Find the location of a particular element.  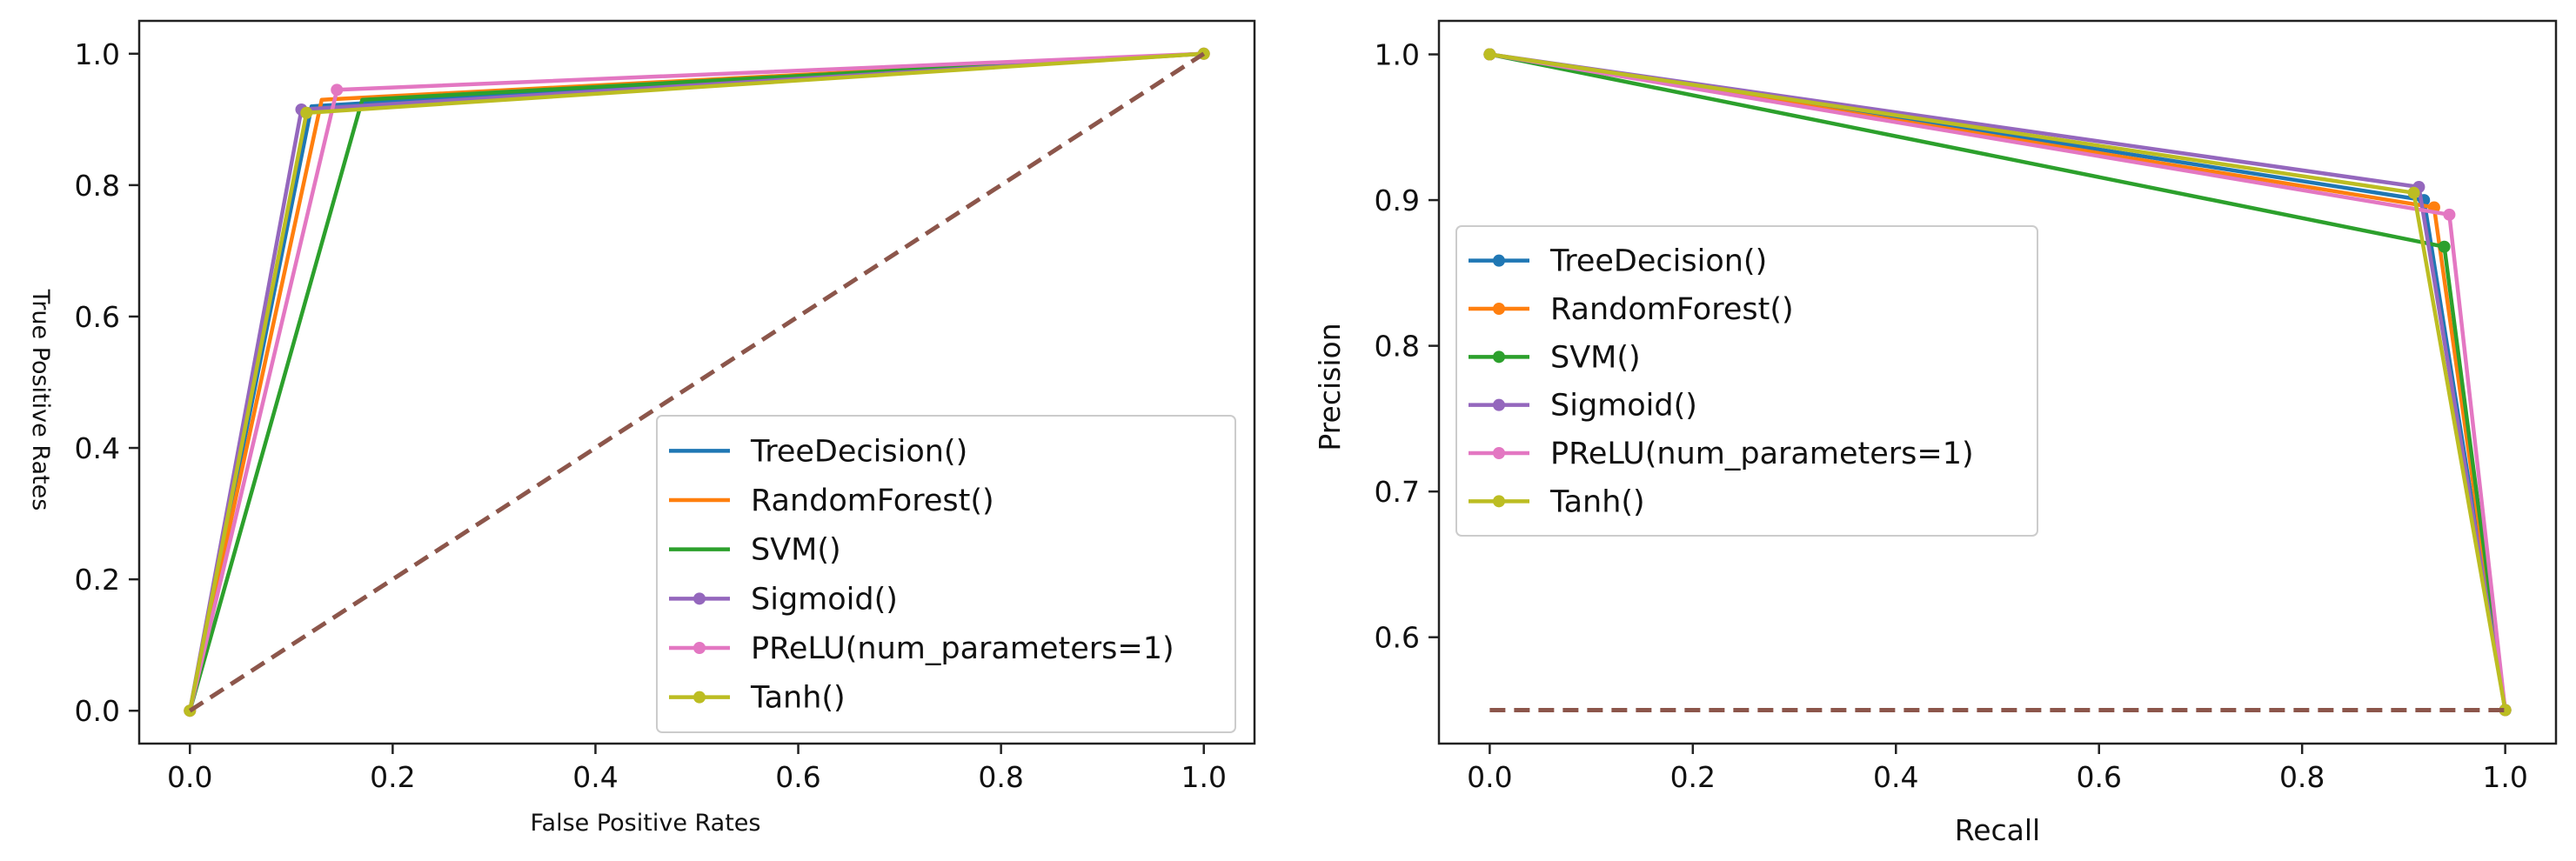

pr-y-tick-label: 0.9 is located at coordinates (1397, 201).